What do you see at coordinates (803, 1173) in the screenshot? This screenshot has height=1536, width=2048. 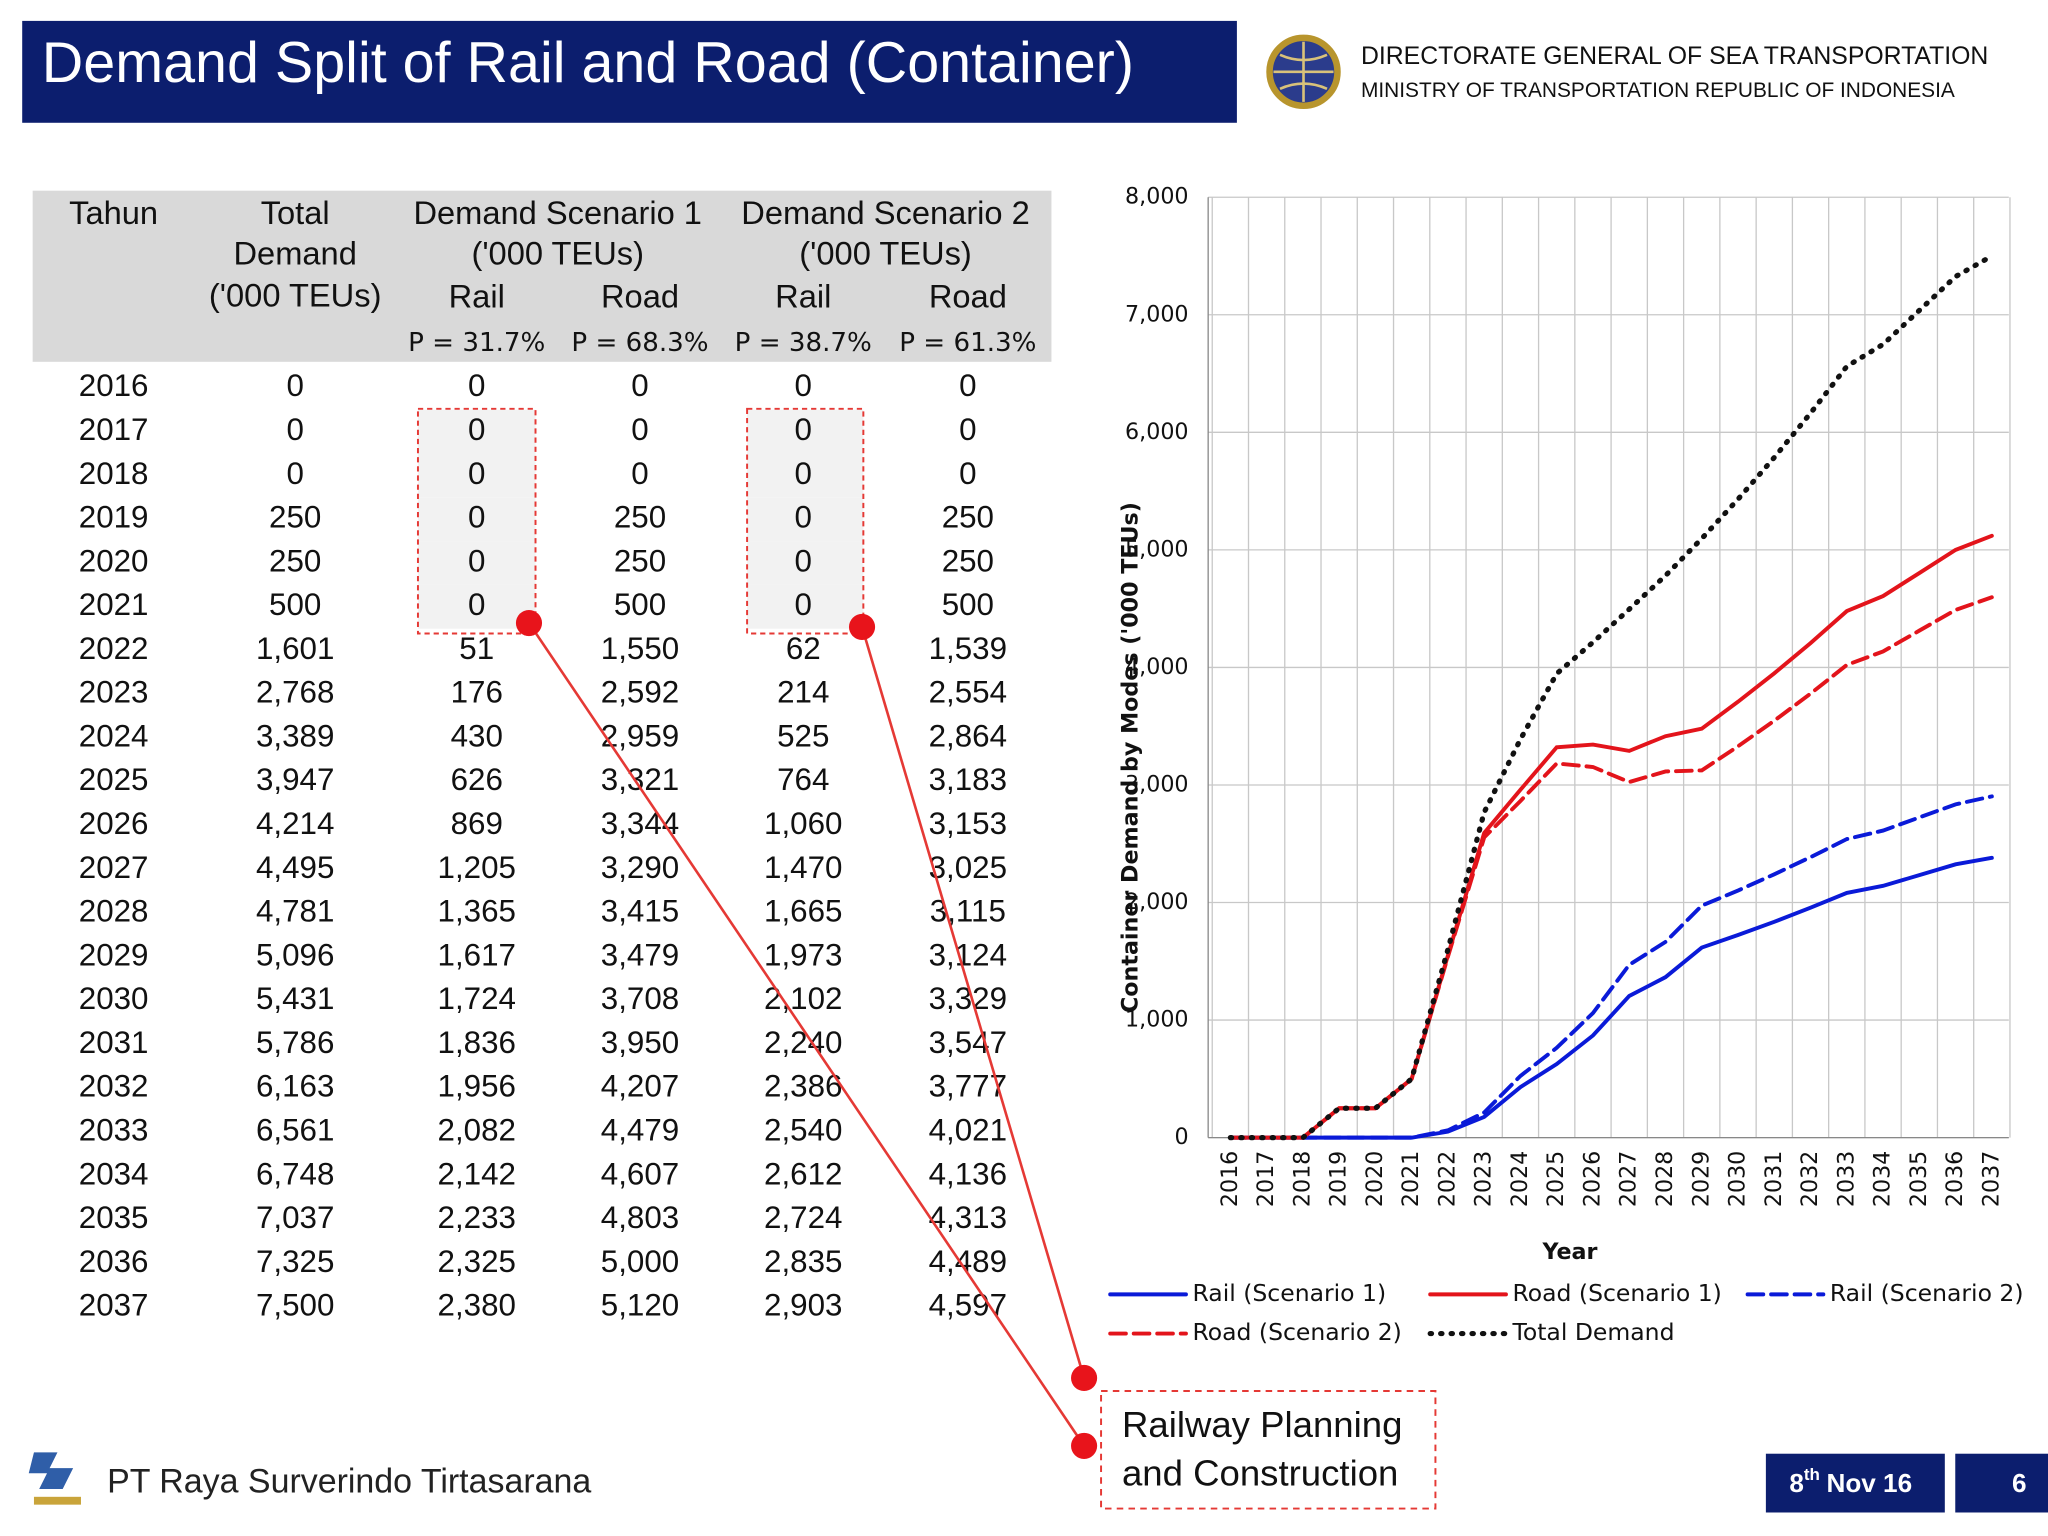 I see `table-cell: 2,612` at bounding box center [803, 1173].